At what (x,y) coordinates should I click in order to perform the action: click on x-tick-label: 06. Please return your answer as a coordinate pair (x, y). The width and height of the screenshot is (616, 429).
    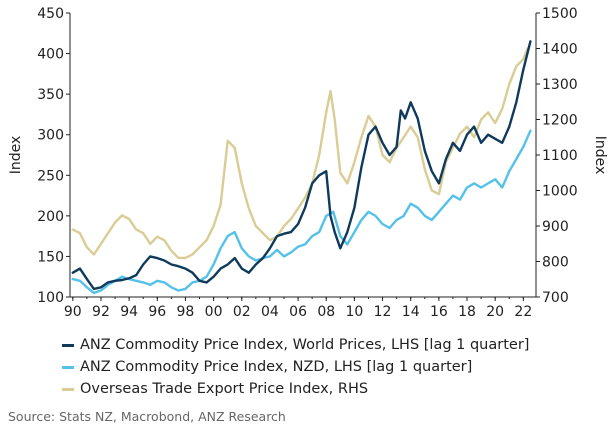
    Looking at the image, I should click on (298, 312).